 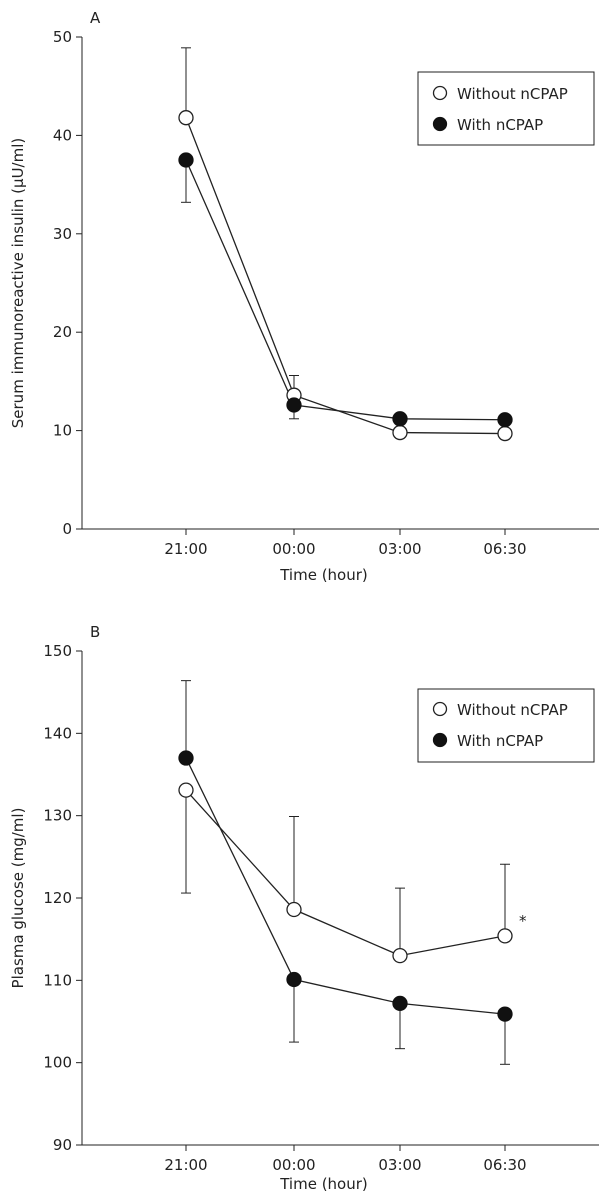 What do you see at coordinates (18, 898) in the screenshot?
I see `y-axis-title: Plasma glucose (mg/ml)` at bounding box center [18, 898].